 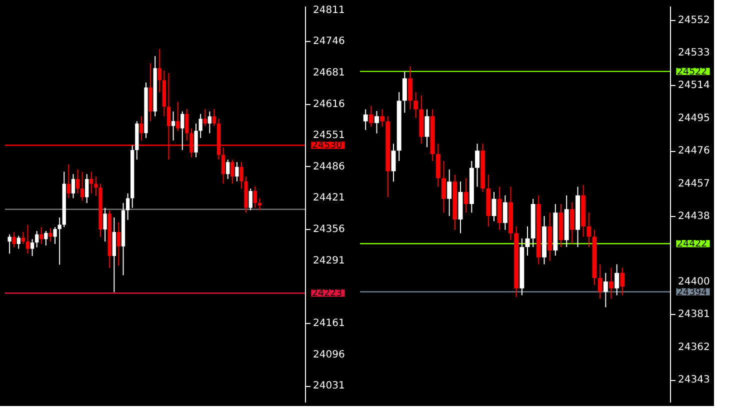 What do you see at coordinates (694, 20) in the screenshot?
I see `y-tick-label: 24552` at bounding box center [694, 20].